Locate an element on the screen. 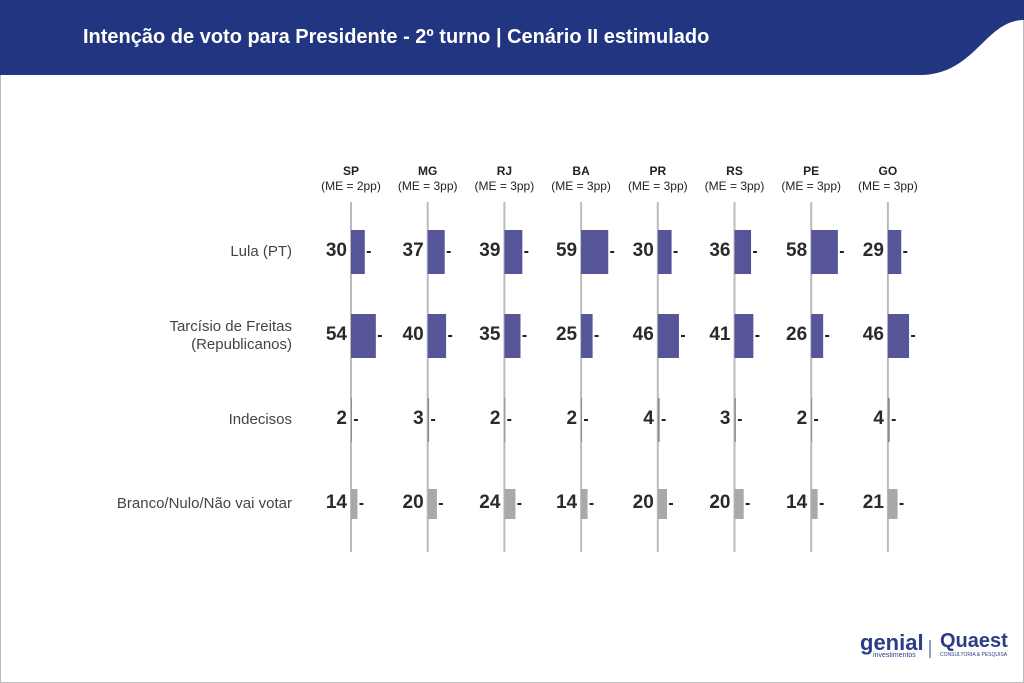  logo-sub: CONSULTORIA & PESQUISA is located at coordinates (974, 655).